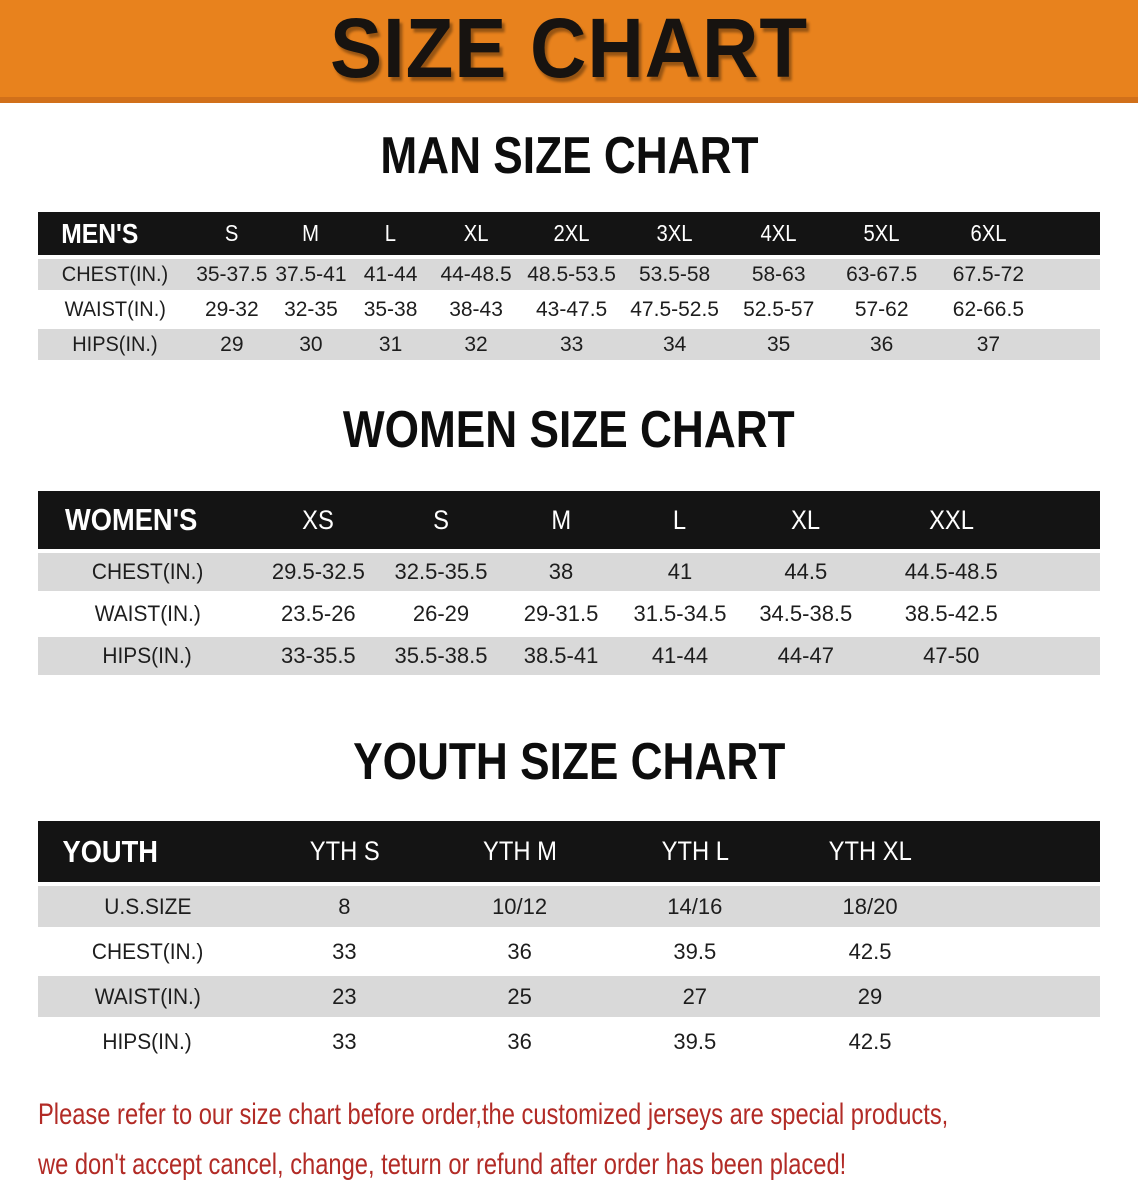 This screenshot has width=1138, height=1190. I want to click on banner-title: SIZE CHART, so click(569, 48).